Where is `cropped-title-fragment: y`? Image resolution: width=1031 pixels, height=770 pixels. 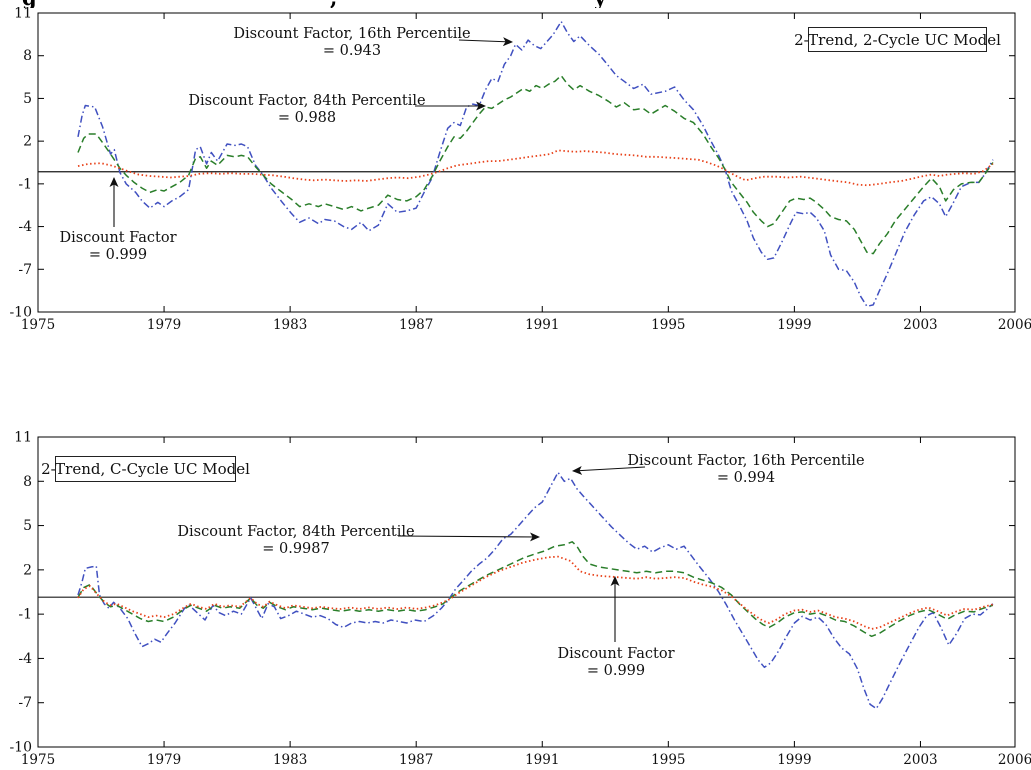 cropped-title-fragment: y is located at coordinates (600, 4).